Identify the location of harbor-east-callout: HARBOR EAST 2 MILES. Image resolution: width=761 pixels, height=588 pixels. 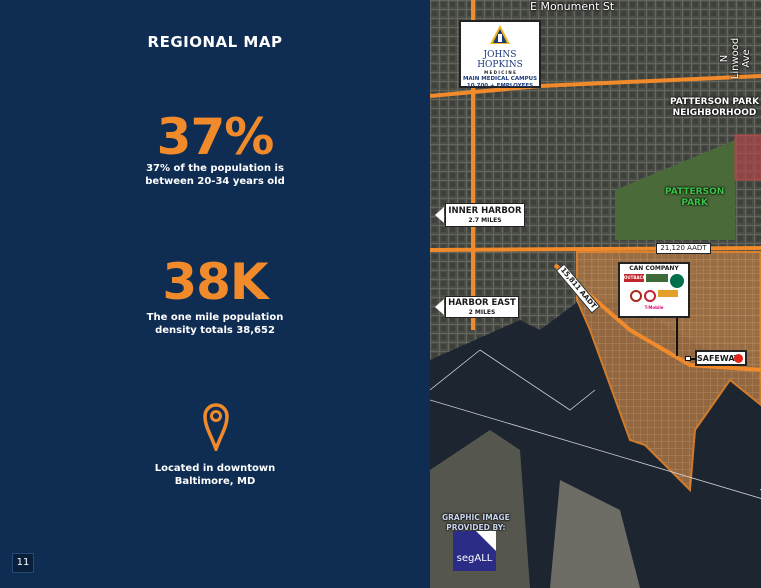
(482, 307).